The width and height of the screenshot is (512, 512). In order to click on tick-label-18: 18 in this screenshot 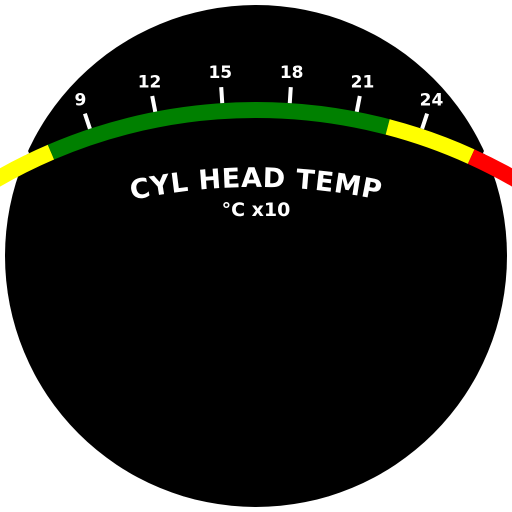, I will do `click(292, 73)`.